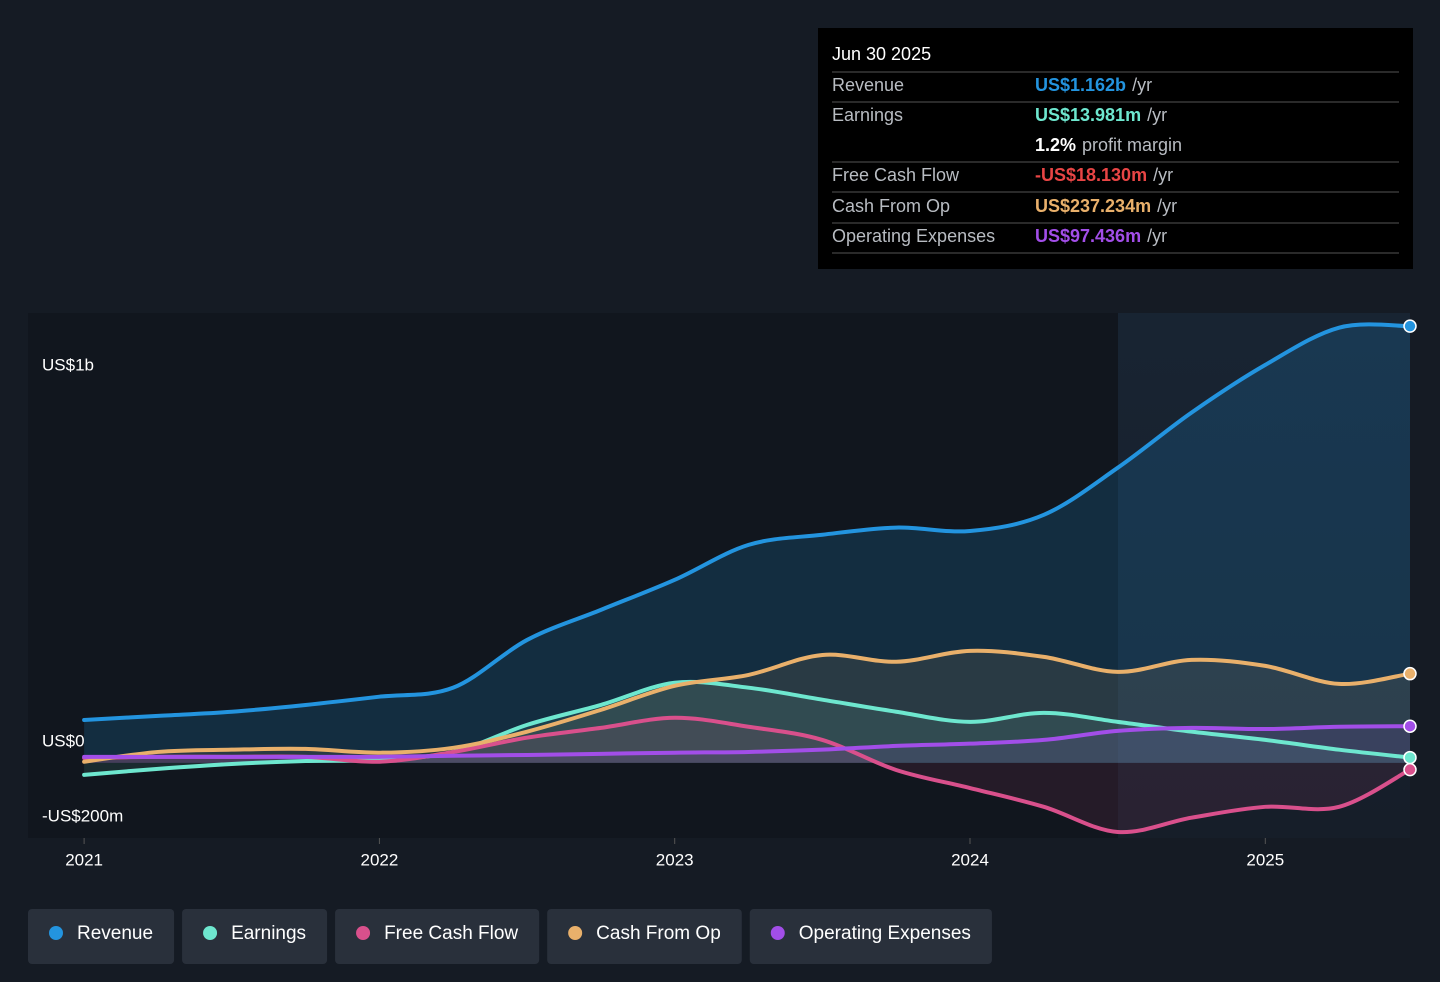 The width and height of the screenshot is (1440, 982). What do you see at coordinates (675, 859) in the screenshot?
I see `x-tick-label: 2023` at bounding box center [675, 859].